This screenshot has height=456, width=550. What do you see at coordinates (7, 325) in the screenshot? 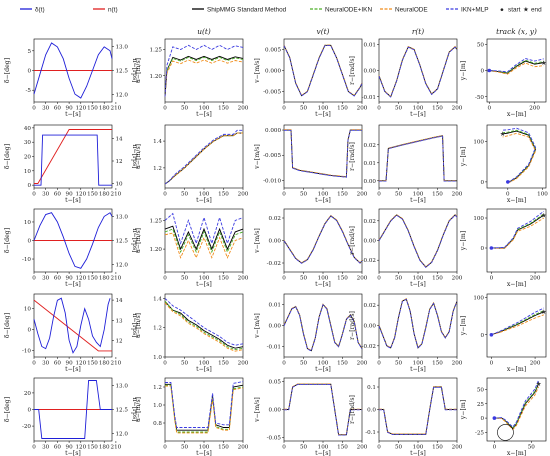
I see `row3-input-ylabel-delta: δ−[deg]` at bounding box center [7, 325].